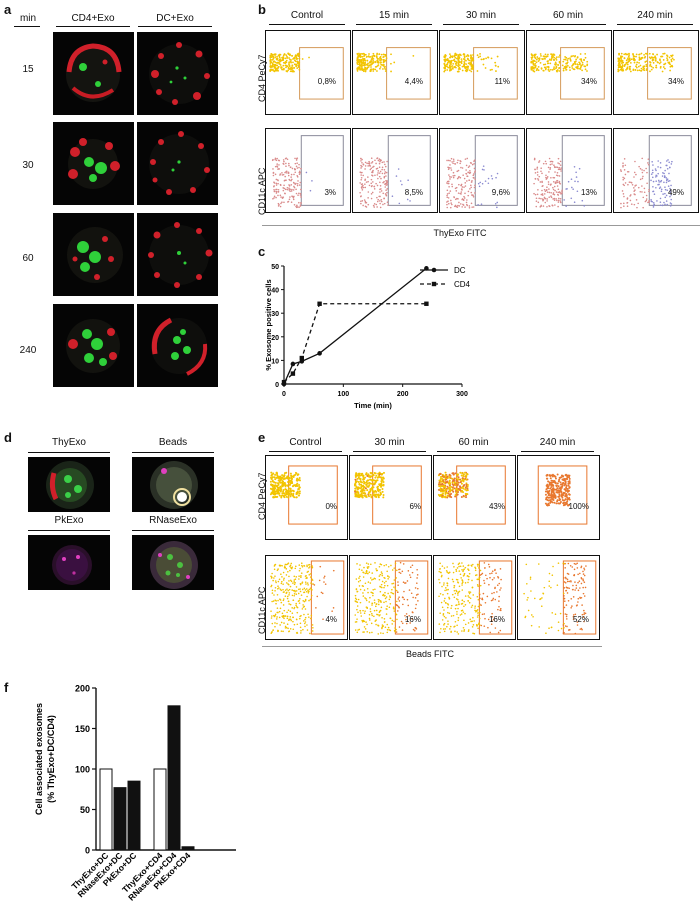 This screenshot has height=919, width=700. Describe the element at coordinates (481, 225) in the screenshot. I see `panel-b-axis-rule` at that location.